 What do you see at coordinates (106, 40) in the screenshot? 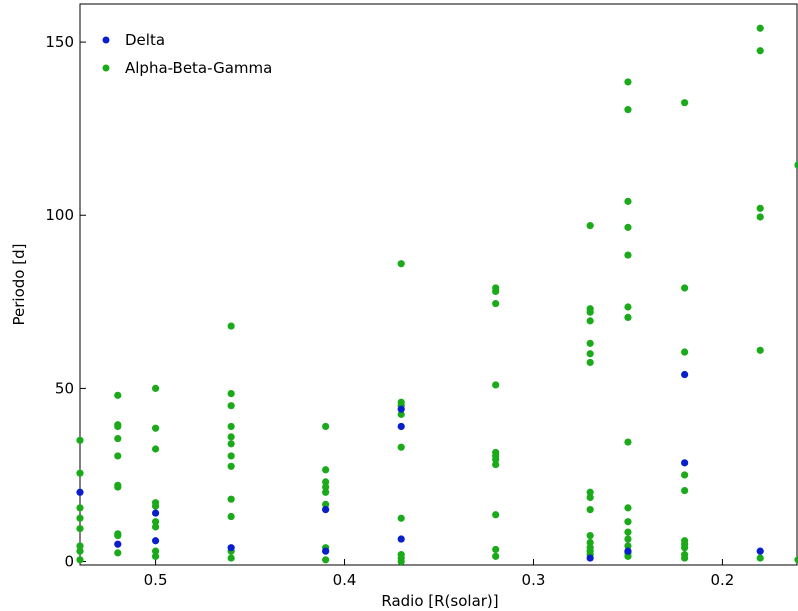
I see `legend-marker-delta` at bounding box center [106, 40].